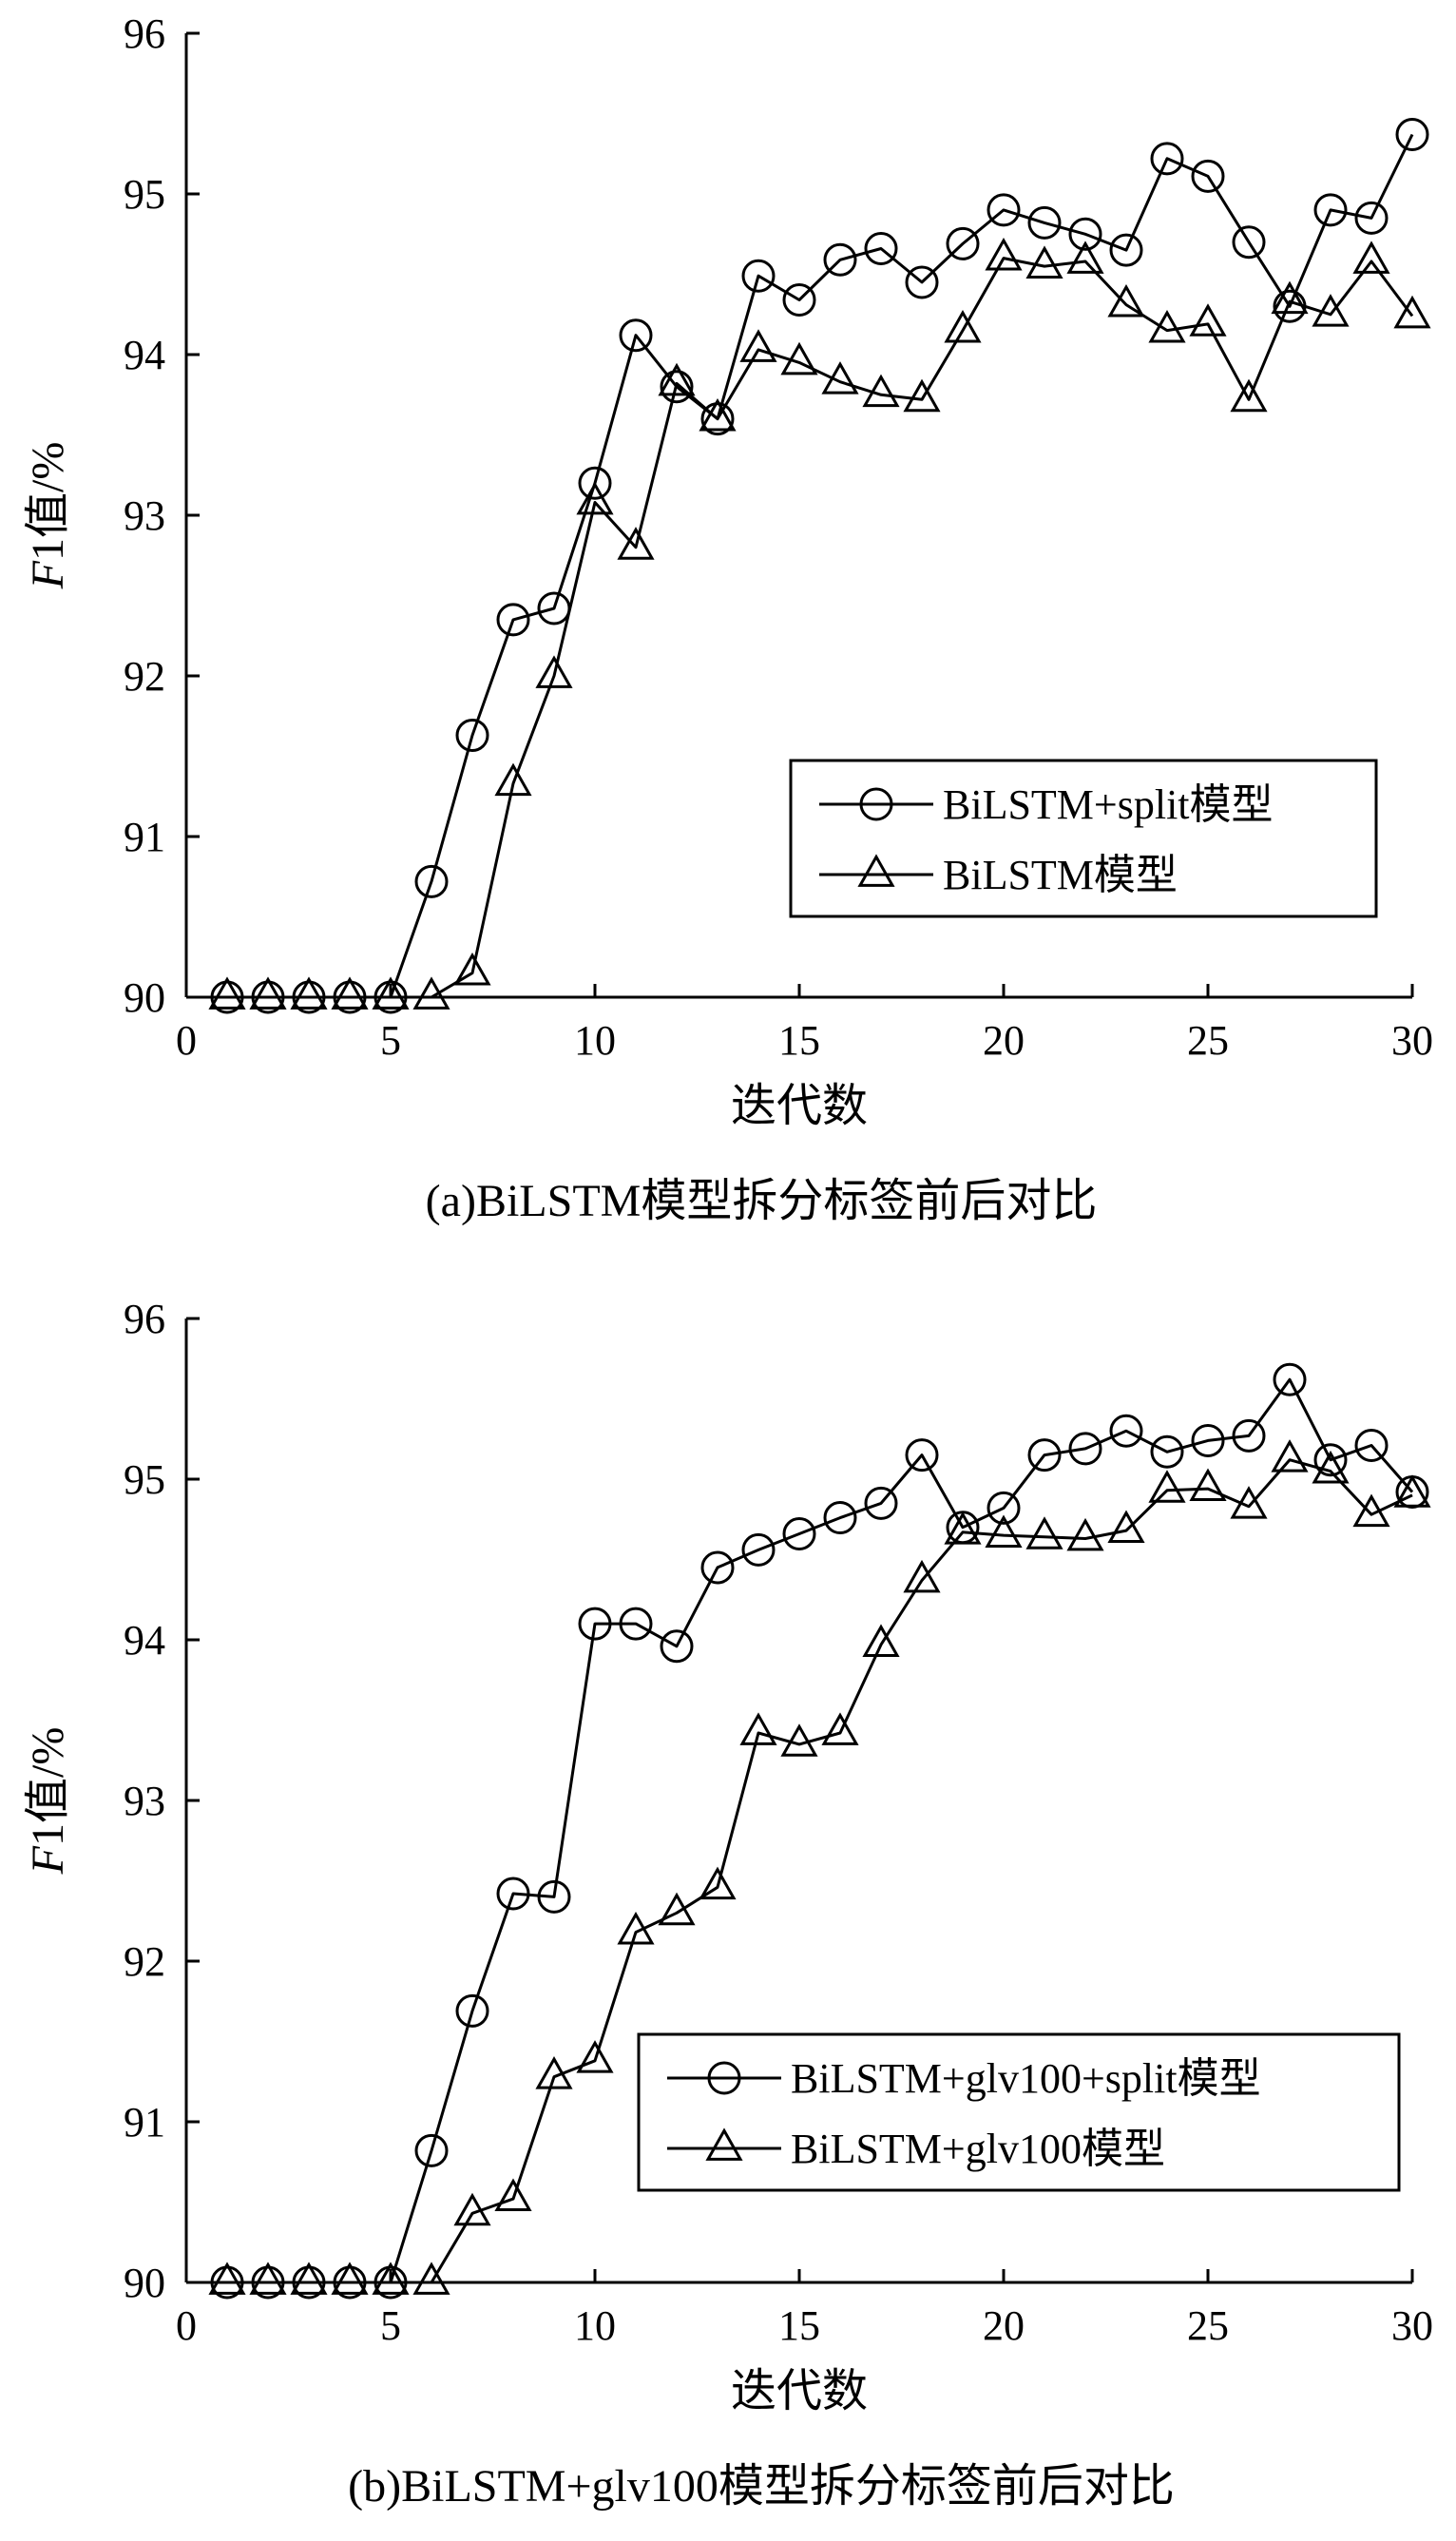 Image resolution: width=1456 pixels, height=2541 pixels. Describe the element at coordinates (144, 1961) in the screenshot. I see `y-tick-label: 92` at that location.